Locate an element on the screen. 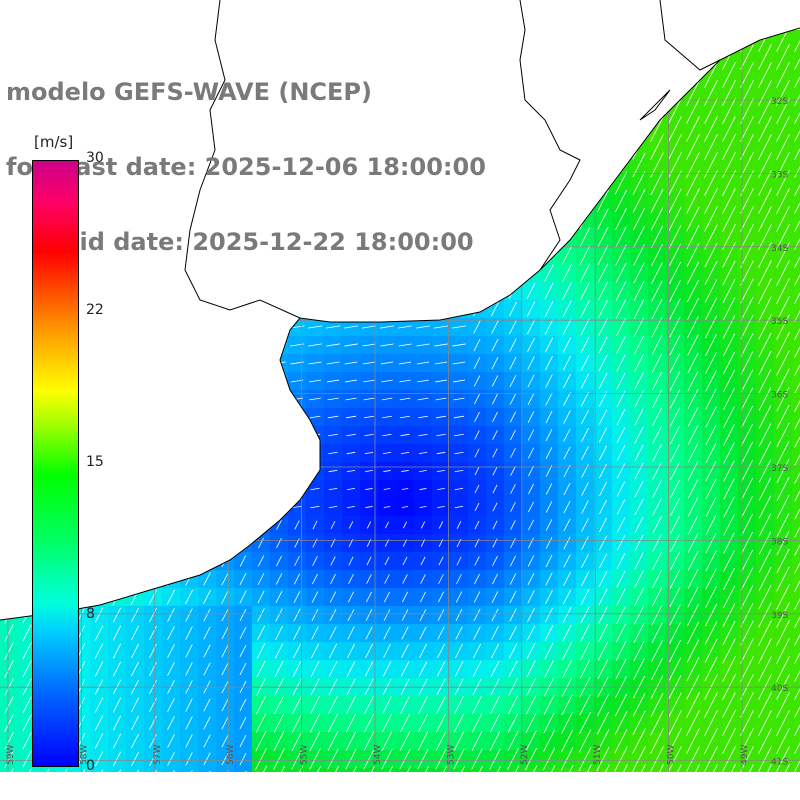  lat-label: 32S is located at coordinates (779, 102).